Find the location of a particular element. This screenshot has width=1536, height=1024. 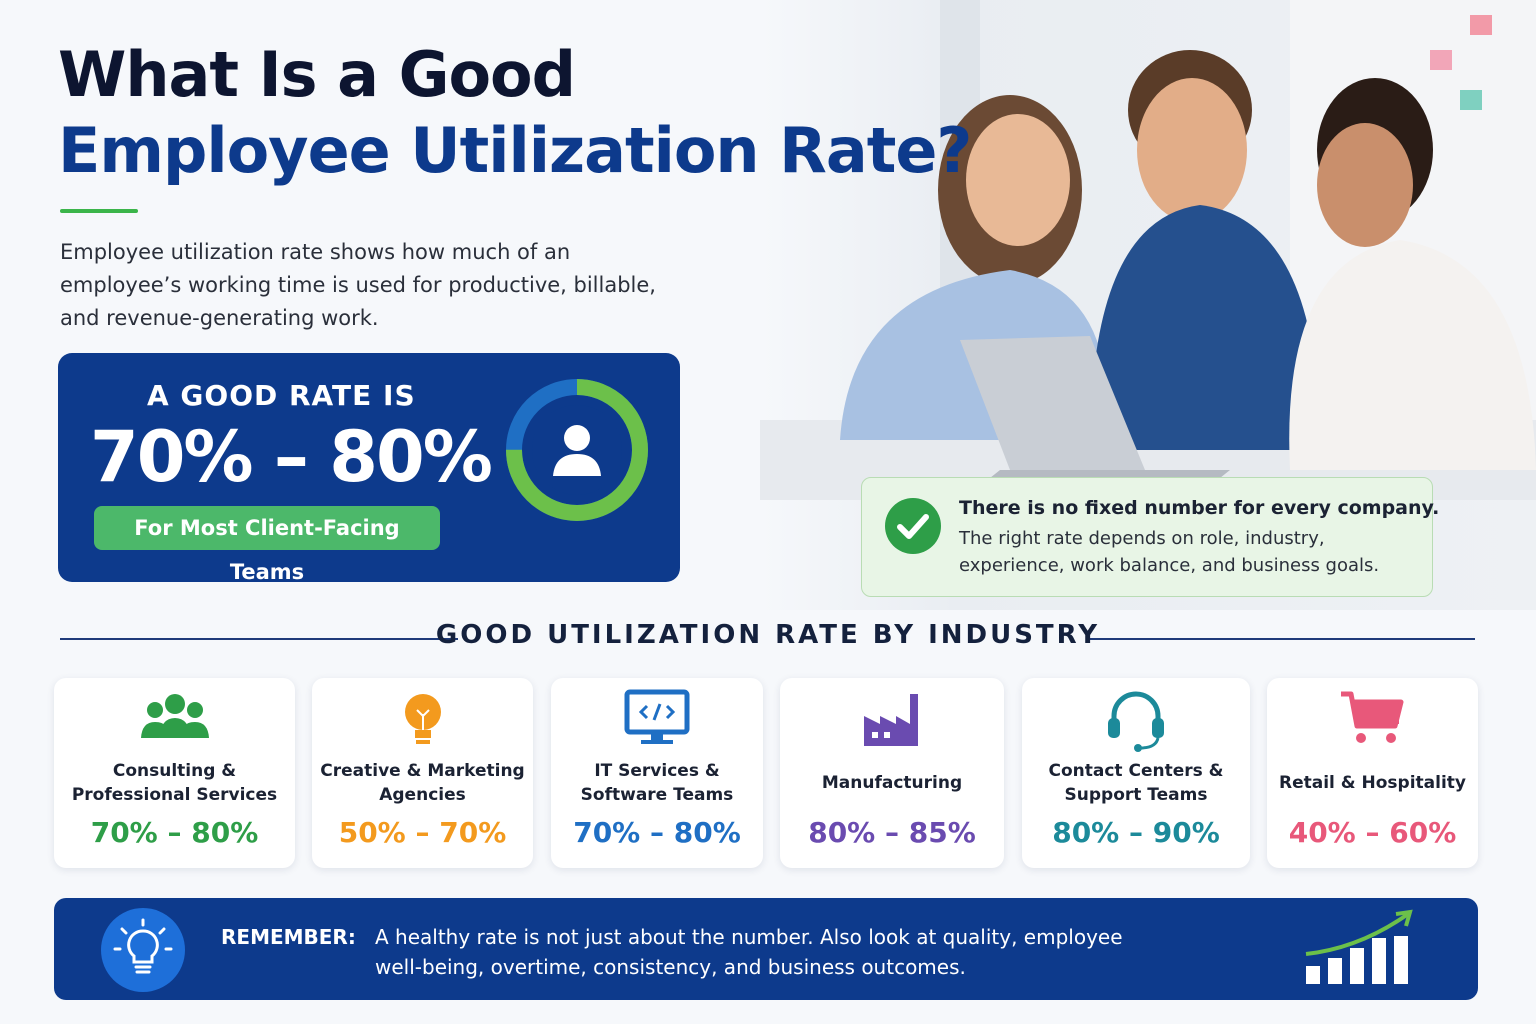

bulb-icon is located at coordinates (143, 950).